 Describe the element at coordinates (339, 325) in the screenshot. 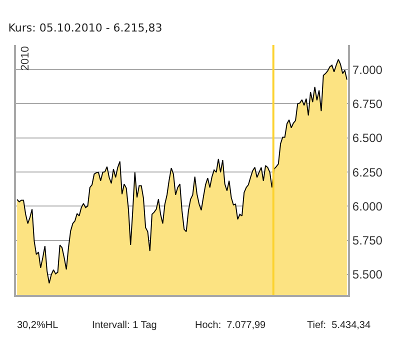

I see `text: Tief: 5.434,34` at that location.